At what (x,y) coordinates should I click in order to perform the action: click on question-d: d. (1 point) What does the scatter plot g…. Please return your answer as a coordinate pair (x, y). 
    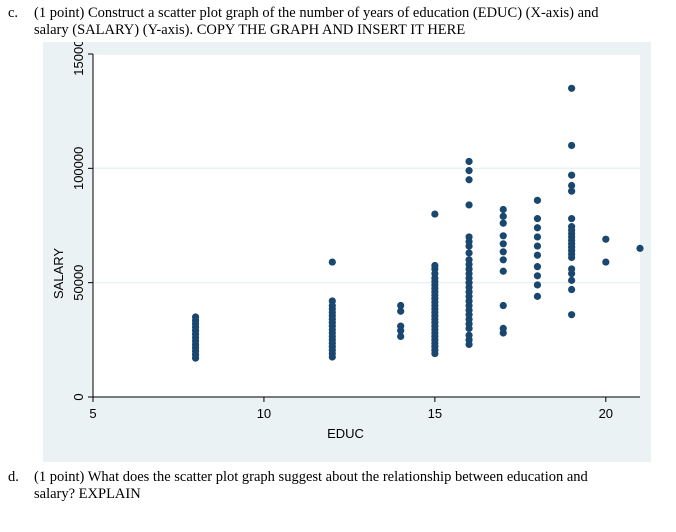
    Looking at the image, I should click on (298, 486).